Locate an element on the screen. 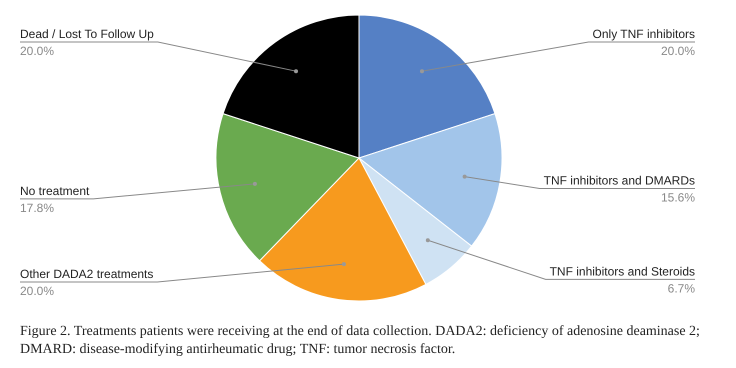  slice-label: Other DADA2 treatments is located at coordinates (87, 274).